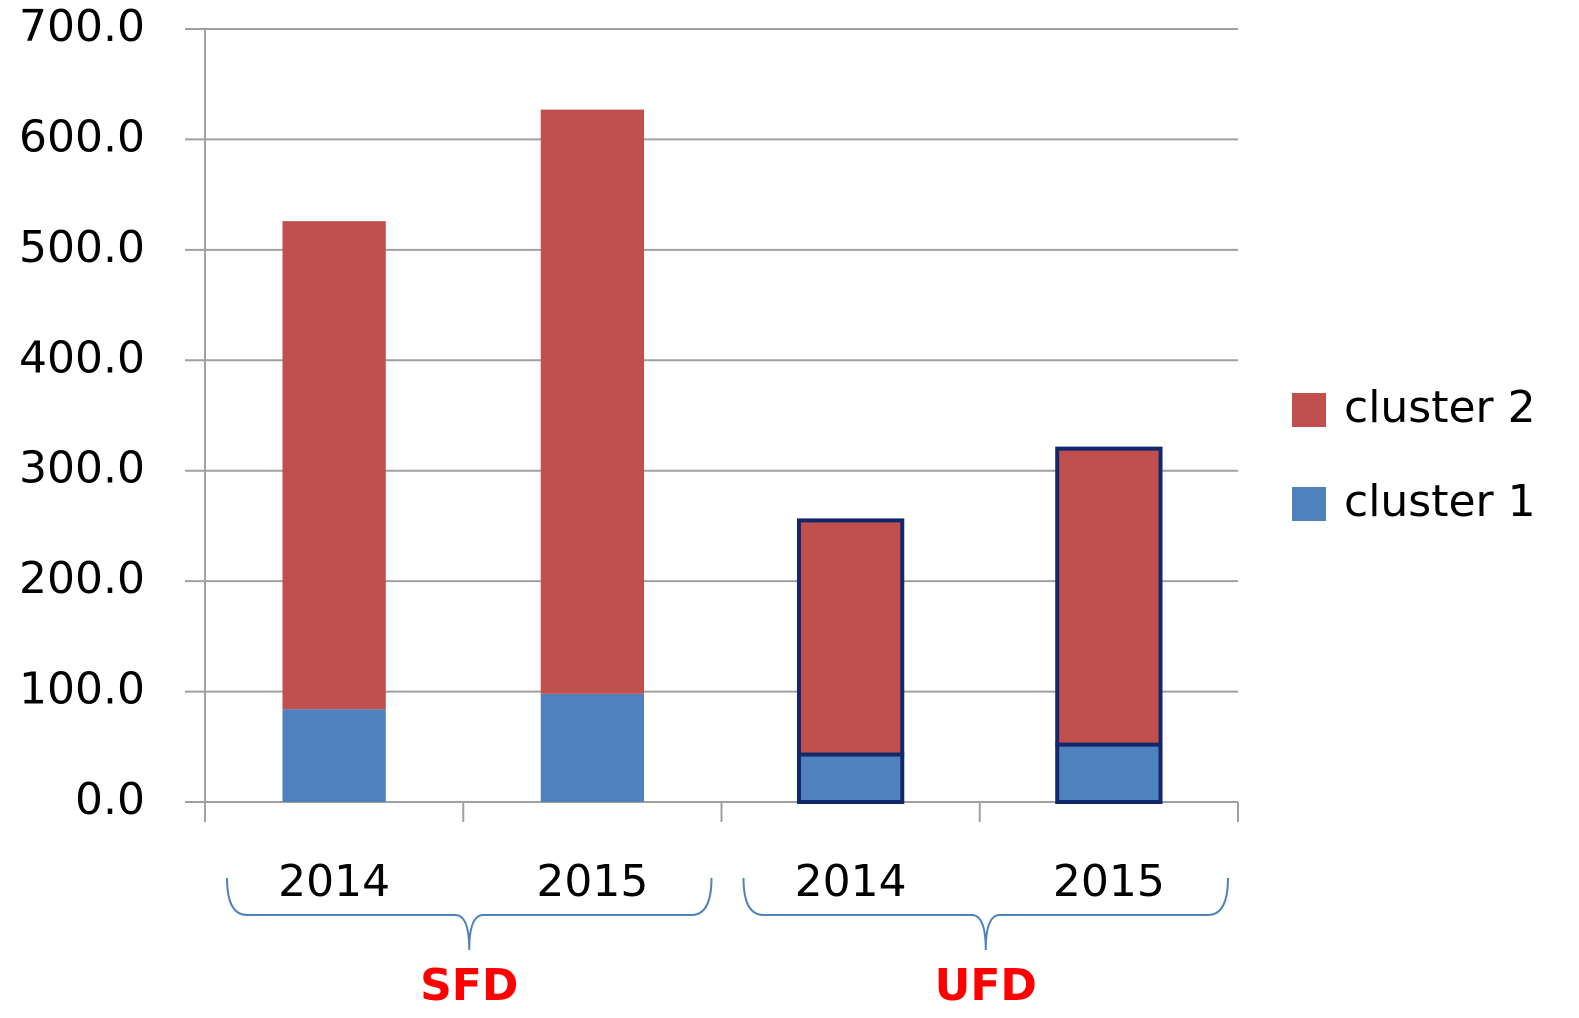 This screenshot has width=1579, height=1018. What do you see at coordinates (986, 985) in the screenshot?
I see `group-label: UFD` at bounding box center [986, 985].